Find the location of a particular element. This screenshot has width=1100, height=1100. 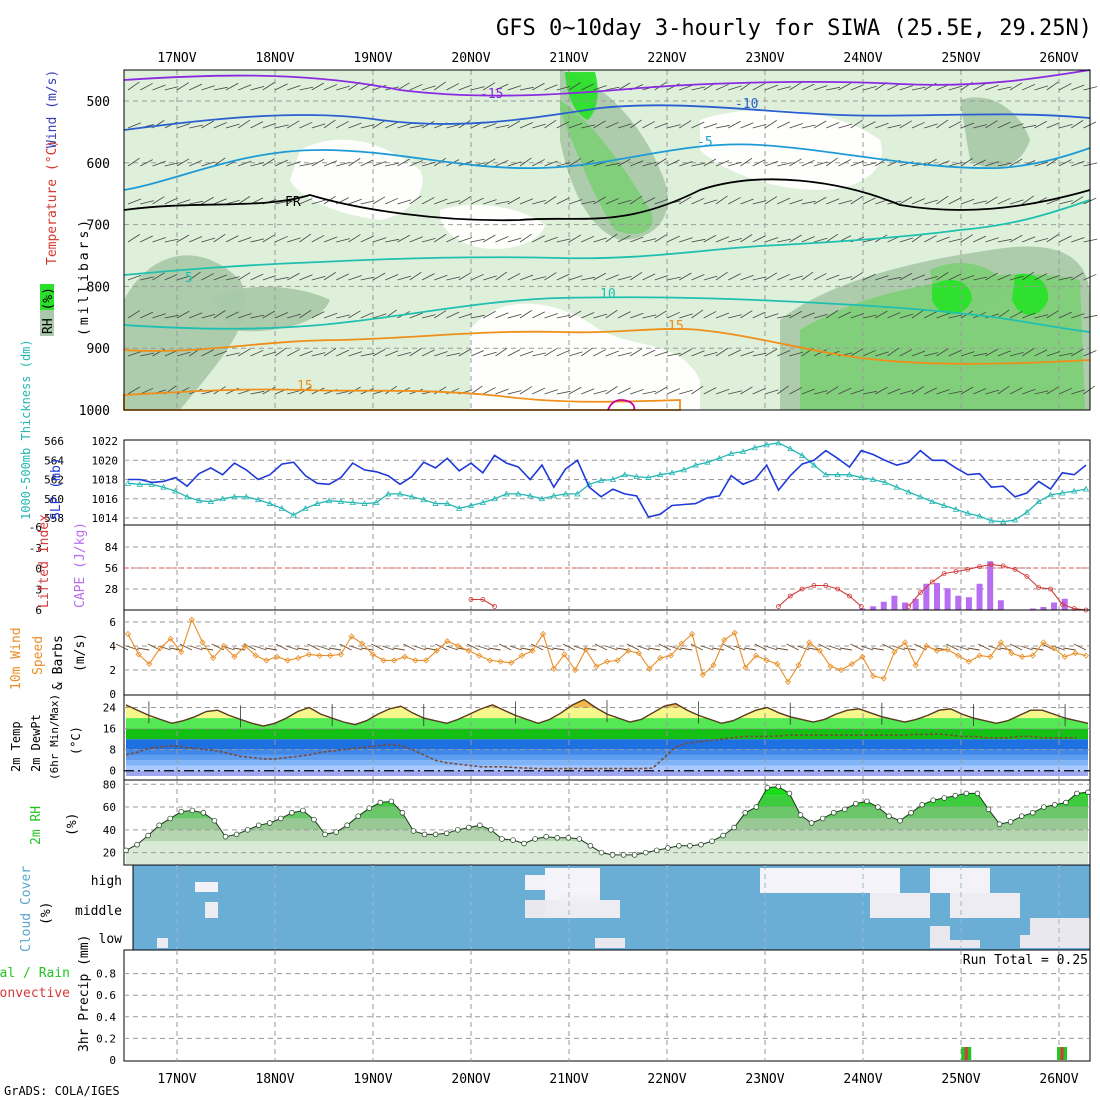

top-day-label: 17NOV is located at coordinates (176, 58).